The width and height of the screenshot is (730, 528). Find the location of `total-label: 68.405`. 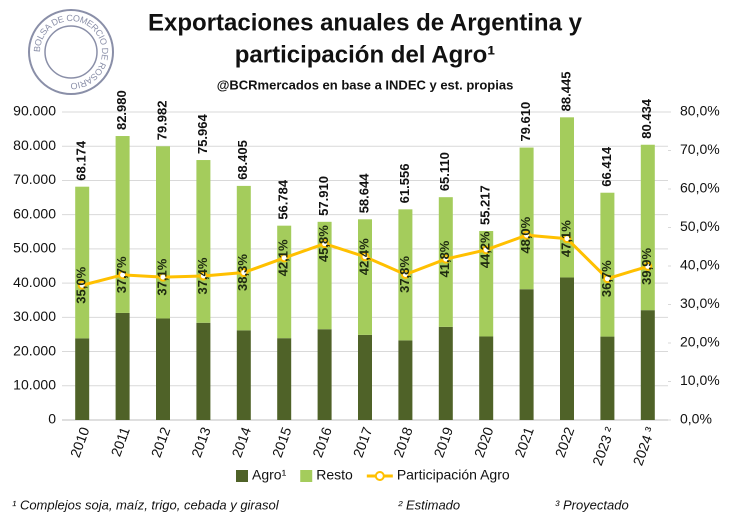

total-label: 68.405 is located at coordinates (242, 160).